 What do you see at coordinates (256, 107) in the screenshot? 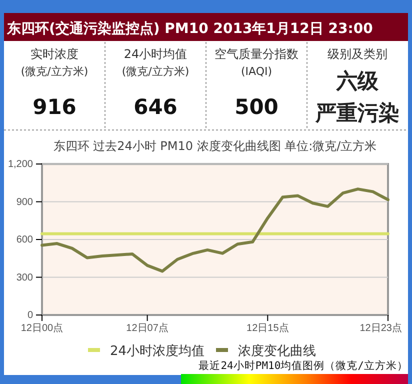
I see `text: 500` at bounding box center [256, 107].